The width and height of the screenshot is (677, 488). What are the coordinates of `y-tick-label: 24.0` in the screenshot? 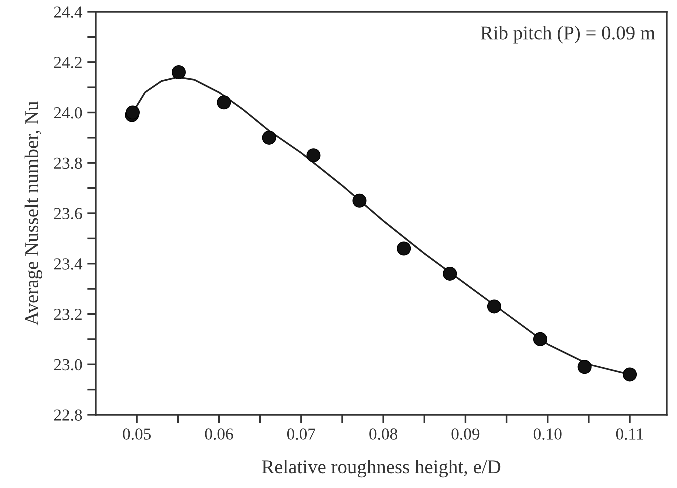 It's located at (68, 113).